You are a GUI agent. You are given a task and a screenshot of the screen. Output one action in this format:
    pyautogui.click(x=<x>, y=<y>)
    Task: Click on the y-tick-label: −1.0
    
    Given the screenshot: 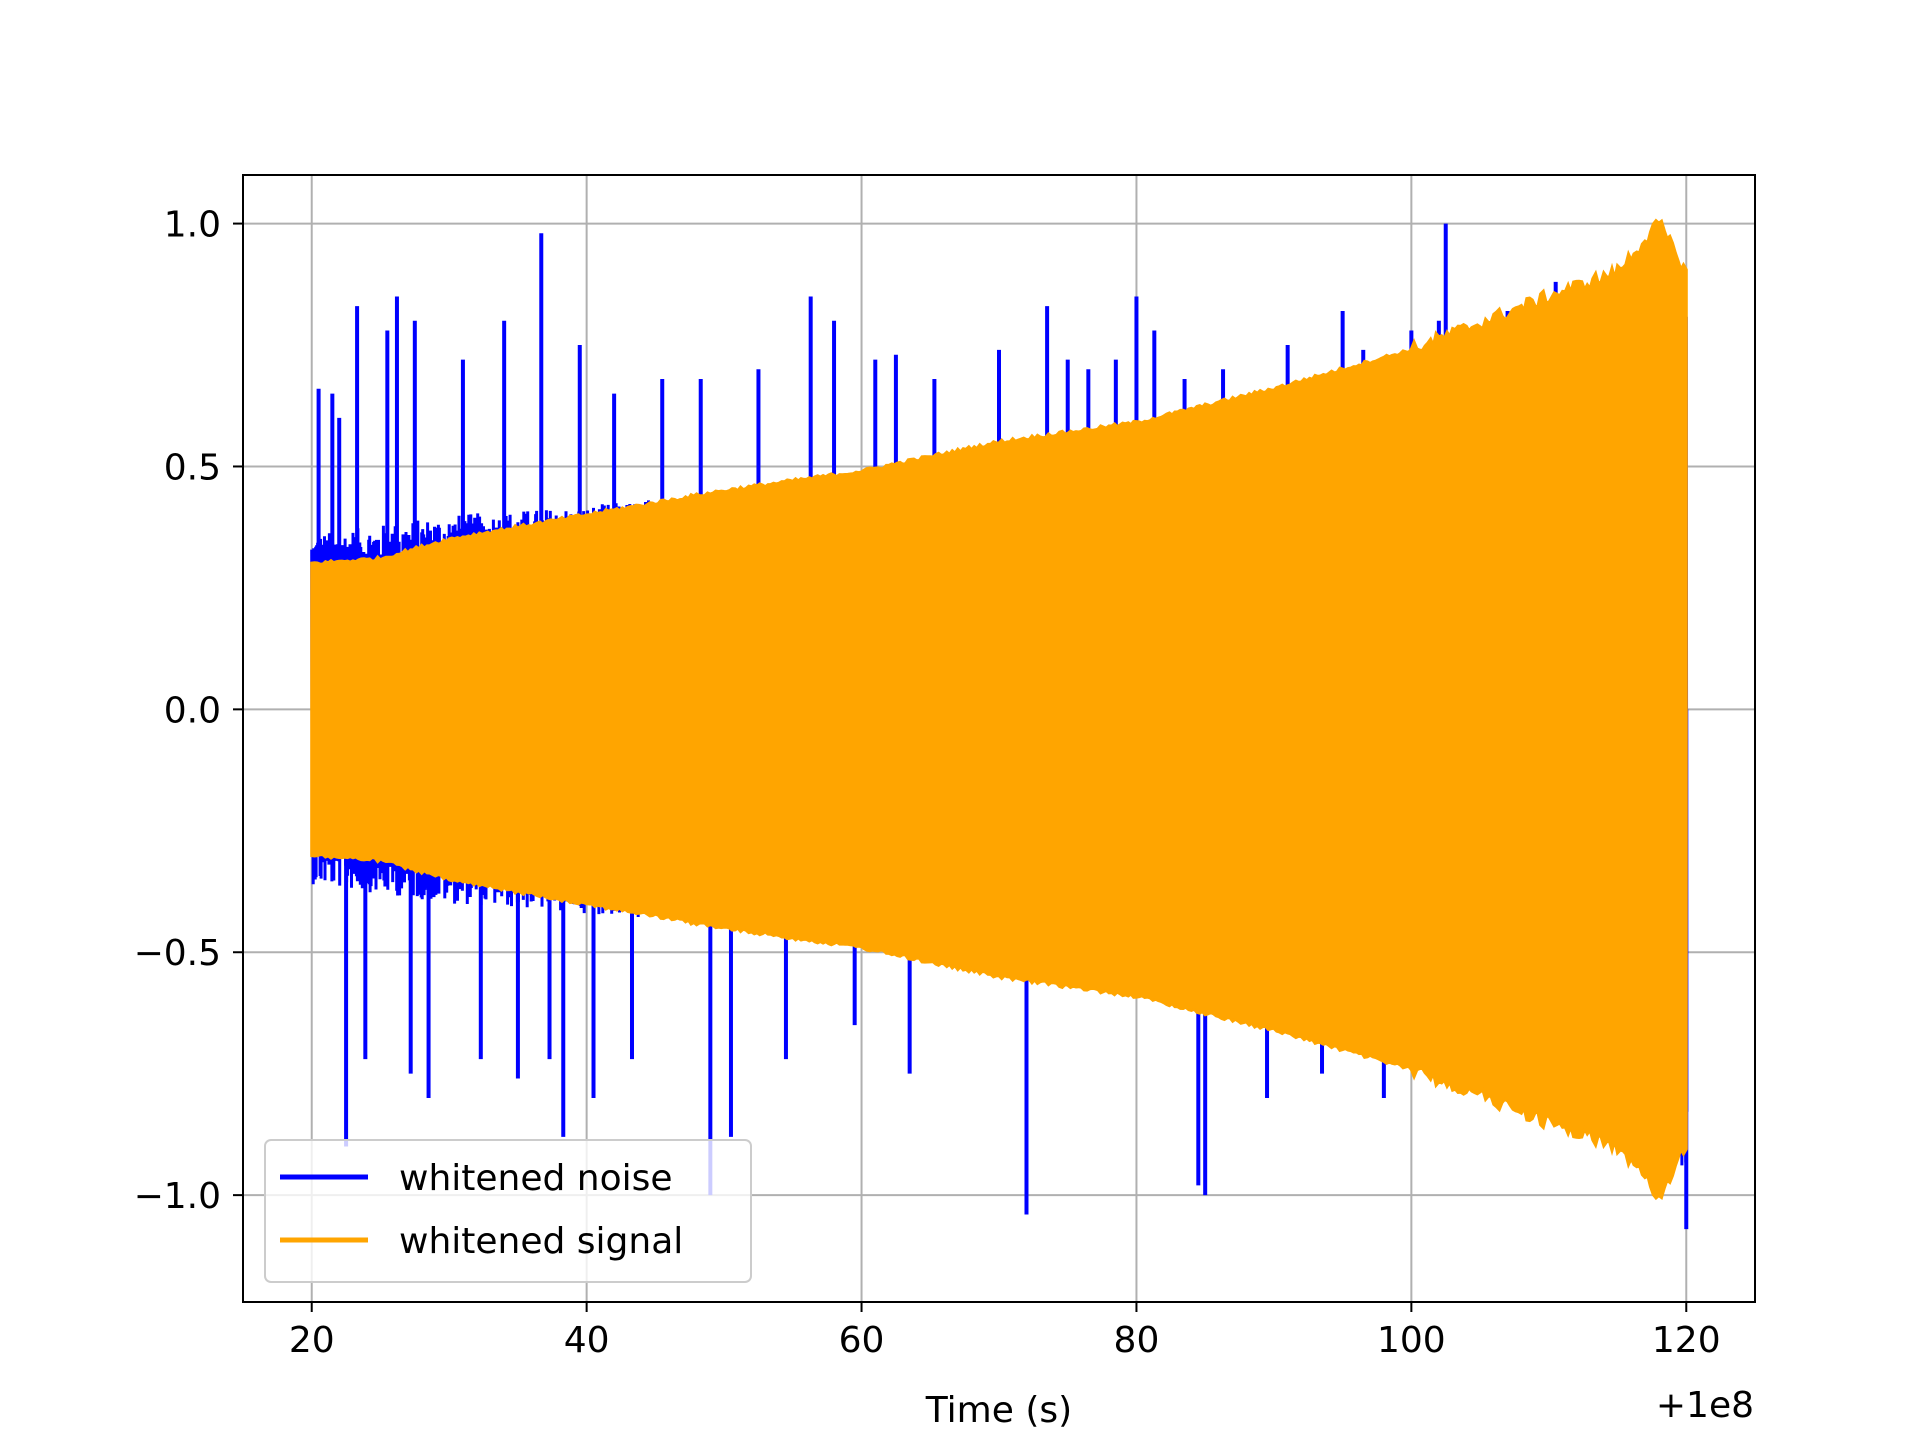 What is the action you would take?
    pyautogui.click(x=177, y=1196)
    